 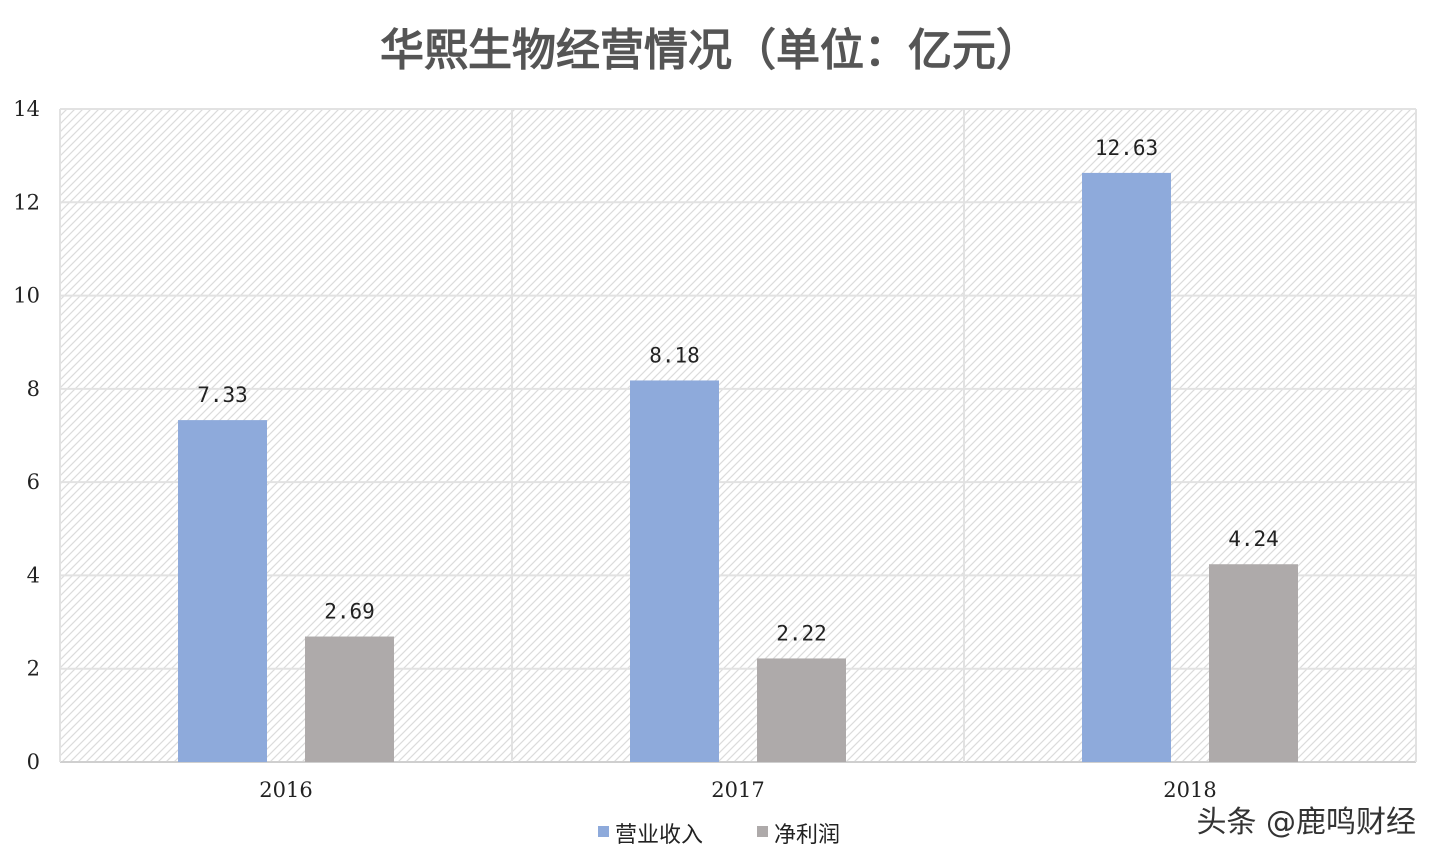 I want to click on y-tick-label: 10, so click(x=26, y=296).